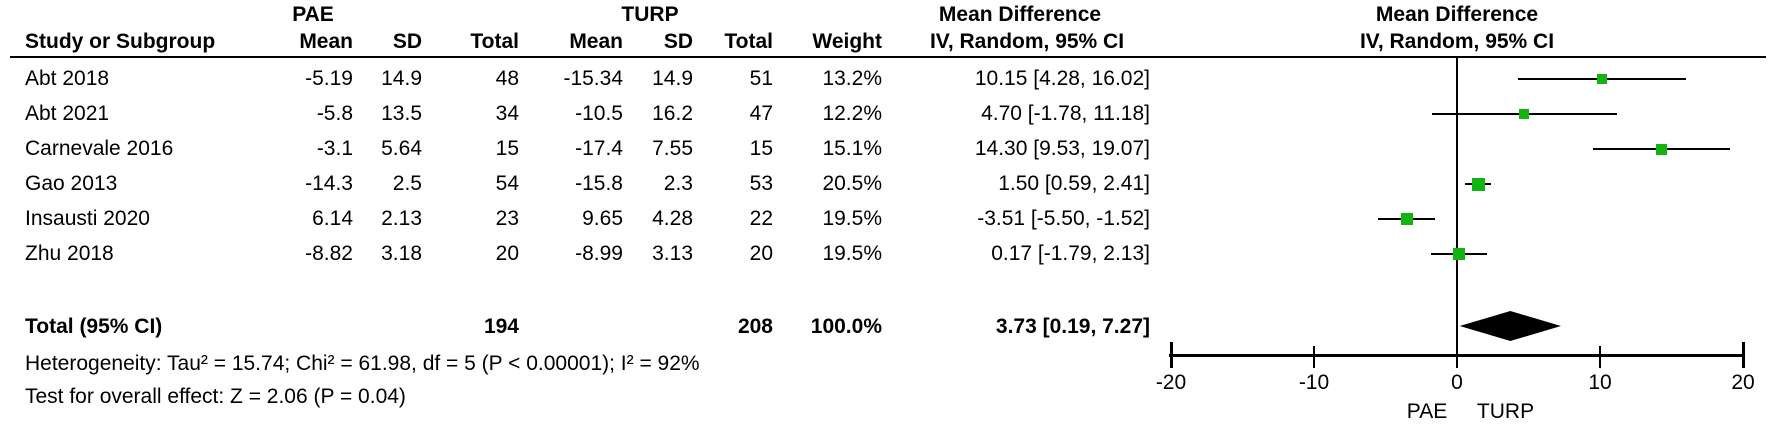 The width and height of the screenshot is (1772, 430). I want to click on ci-value: 14.30 [9.53, 19.07], so click(1062, 148).